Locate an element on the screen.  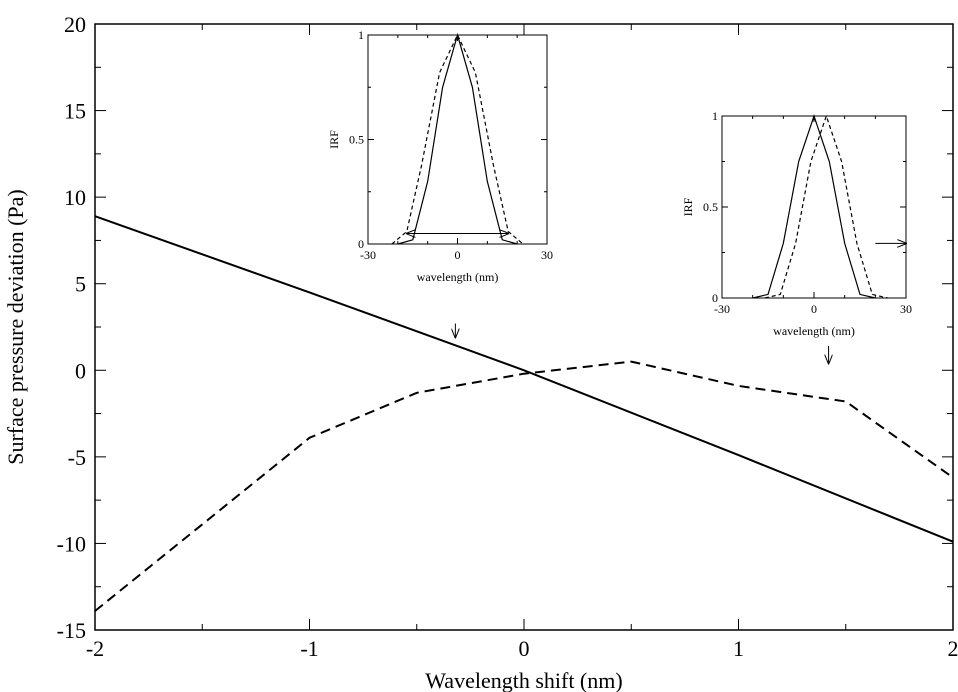
inset-left-y-tick-label: 0.5 is located at coordinates (356, 140).